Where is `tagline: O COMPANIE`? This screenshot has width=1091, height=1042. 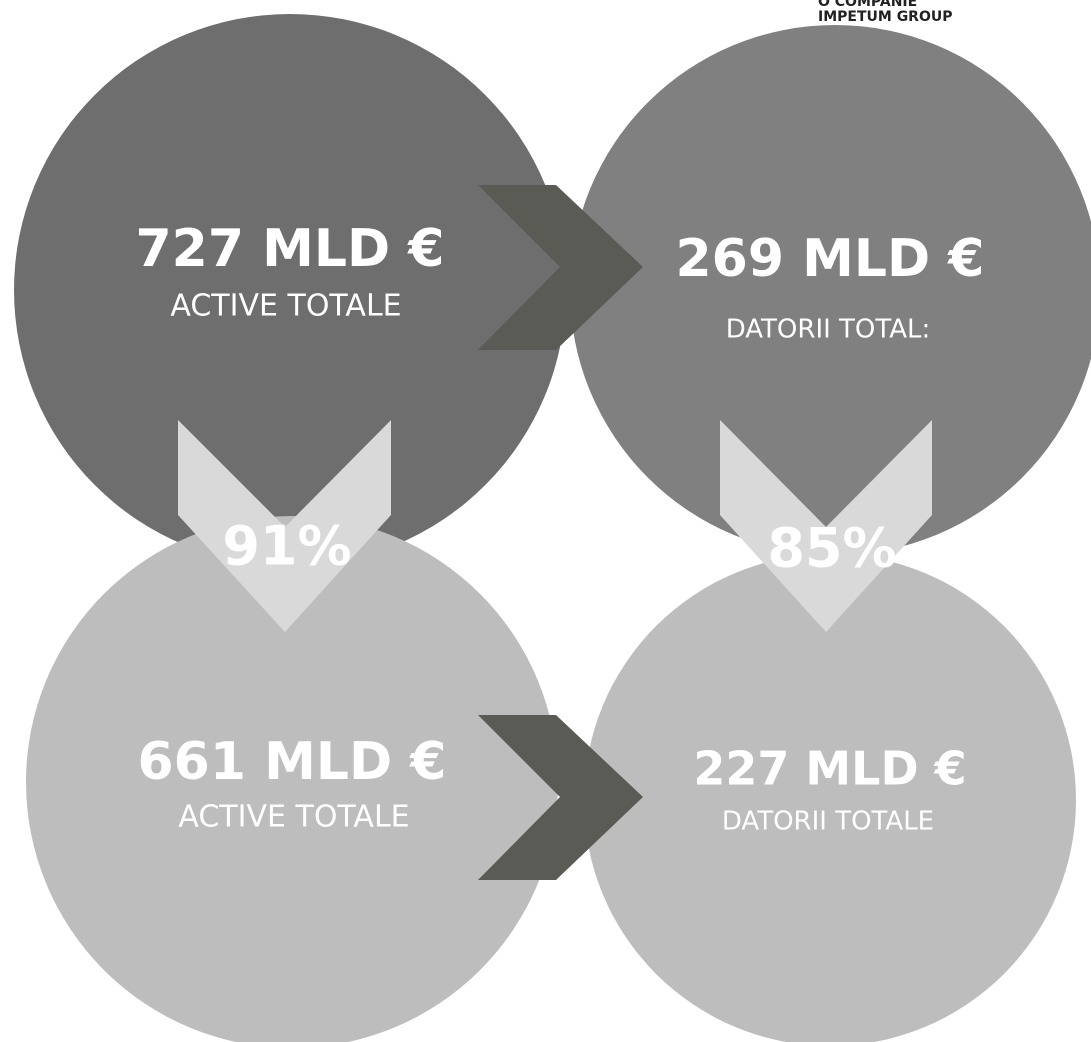 tagline: O COMPANIE is located at coordinates (867, 5).